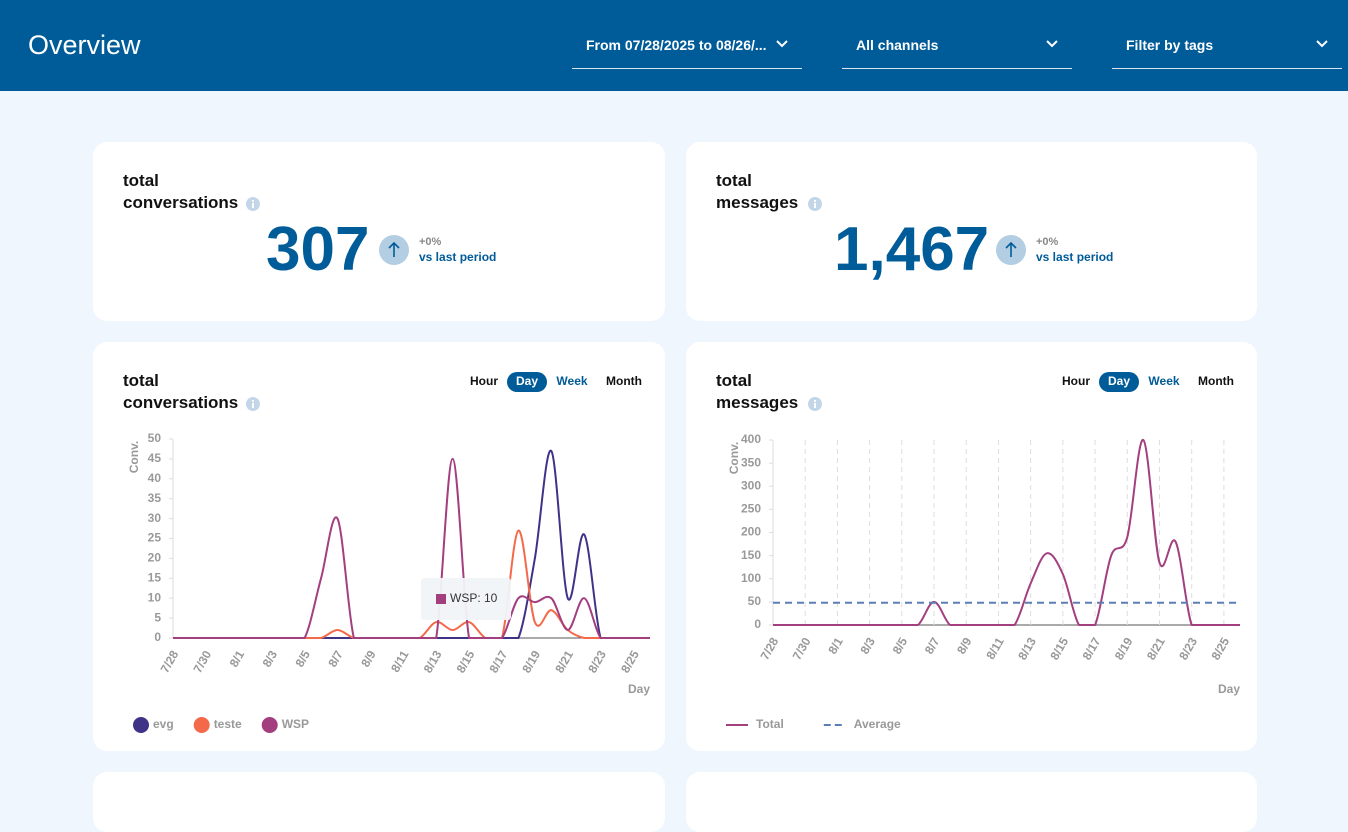  Describe the element at coordinates (84, 45) in the screenshot. I see `page-title: Overview` at that location.